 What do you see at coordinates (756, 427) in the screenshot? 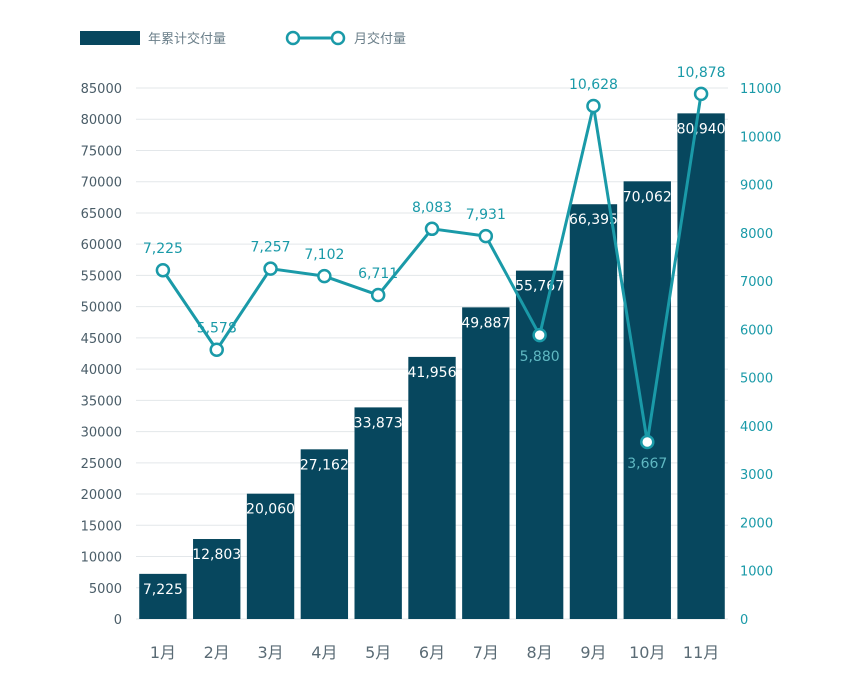
I see `y-right-tick-label: 4000` at bounding box center [756, 427].